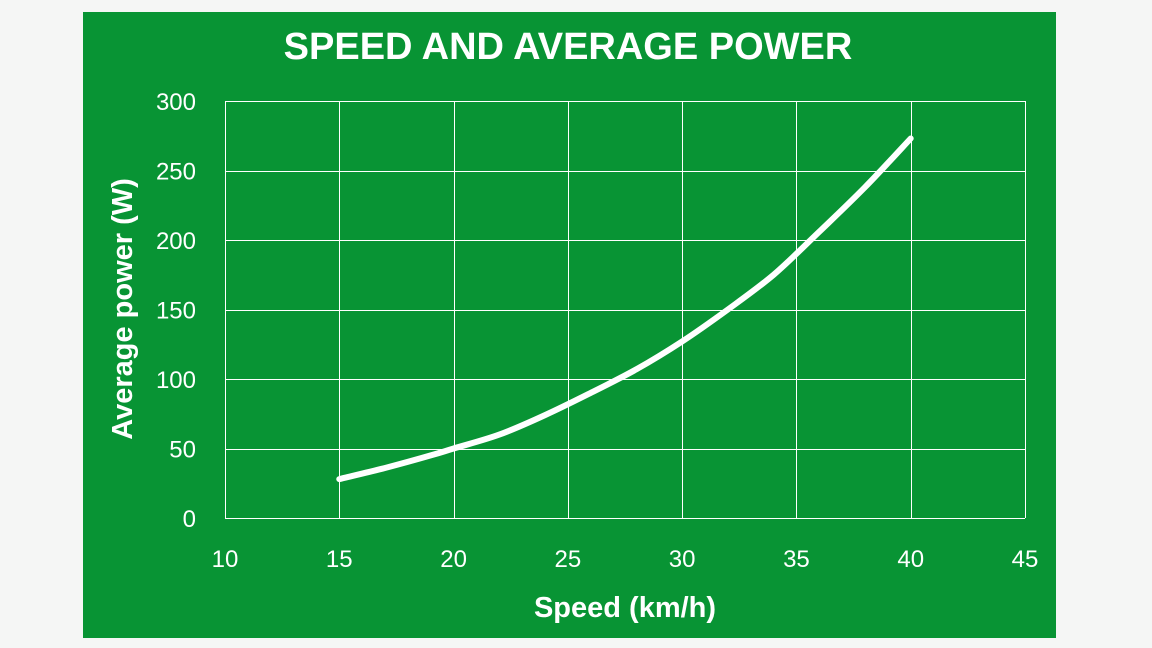  I want to click on y-tick-label: 100, so click(176, 380).